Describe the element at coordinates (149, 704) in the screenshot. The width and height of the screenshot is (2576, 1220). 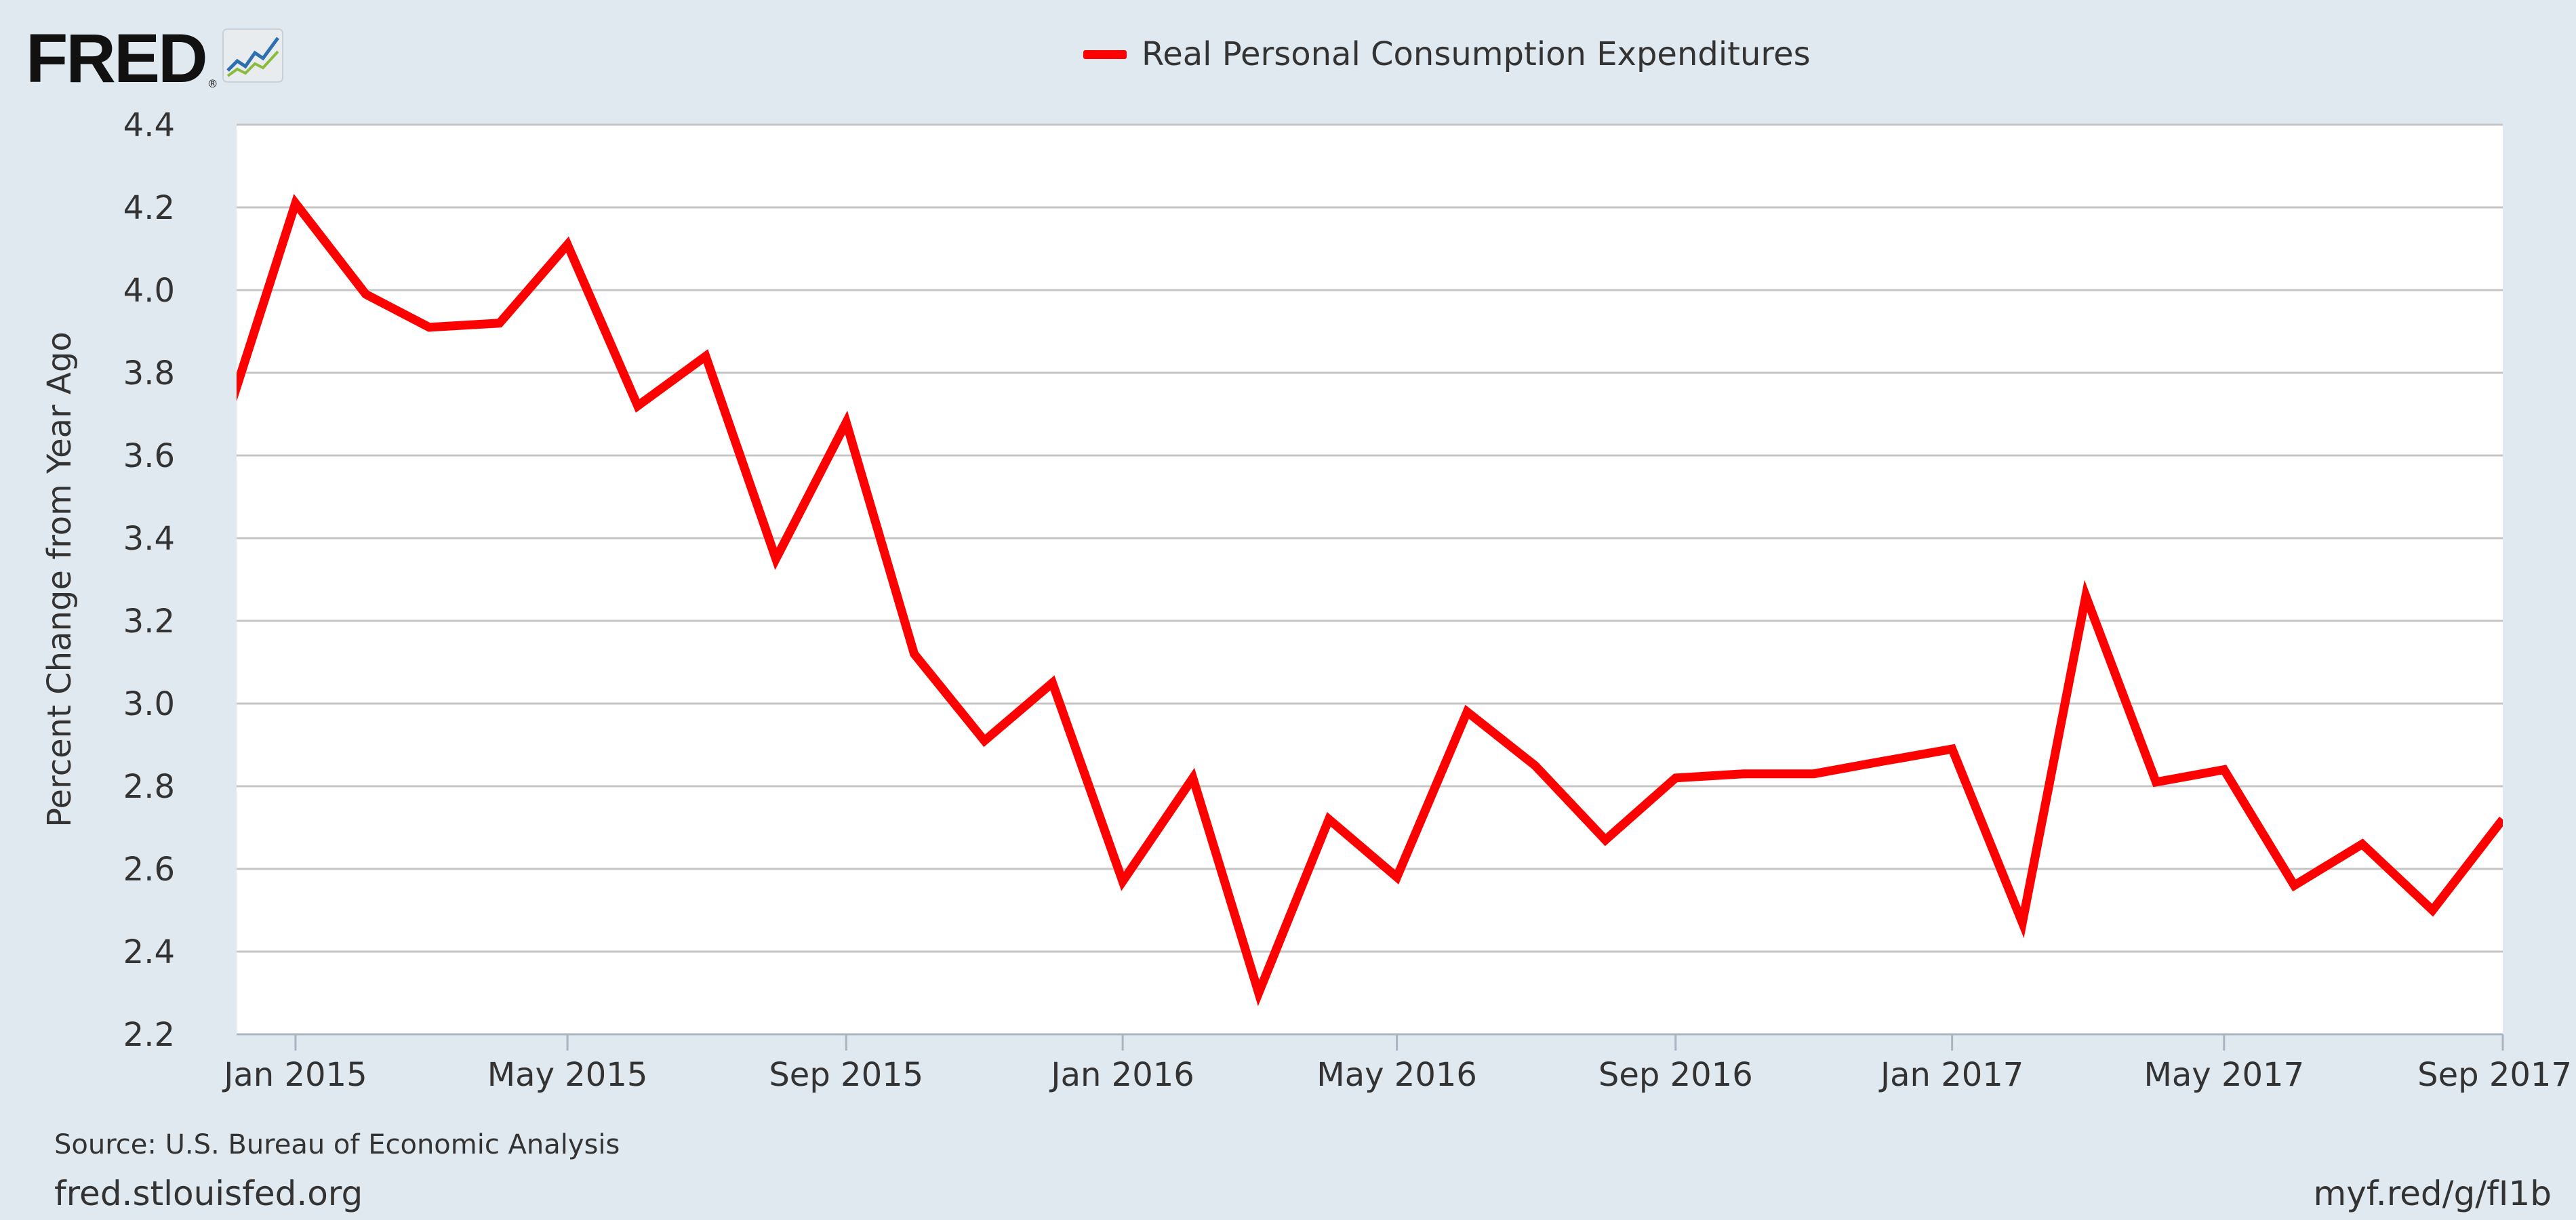
I see `y-tick-label: 3.0` at that location.